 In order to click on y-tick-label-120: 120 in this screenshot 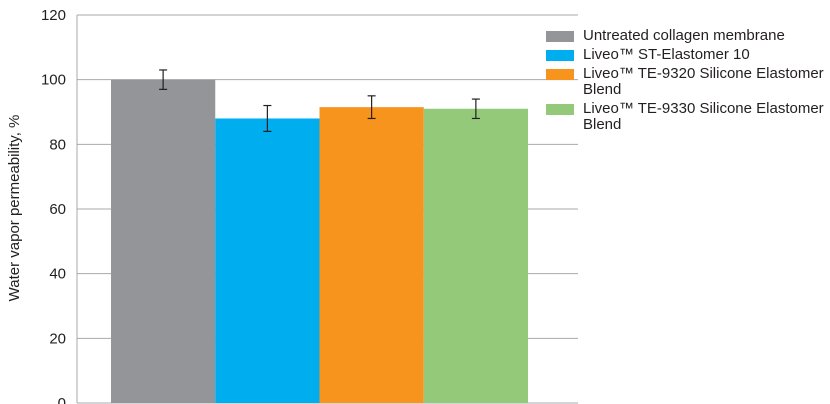, I will do `click(53, 15)`.